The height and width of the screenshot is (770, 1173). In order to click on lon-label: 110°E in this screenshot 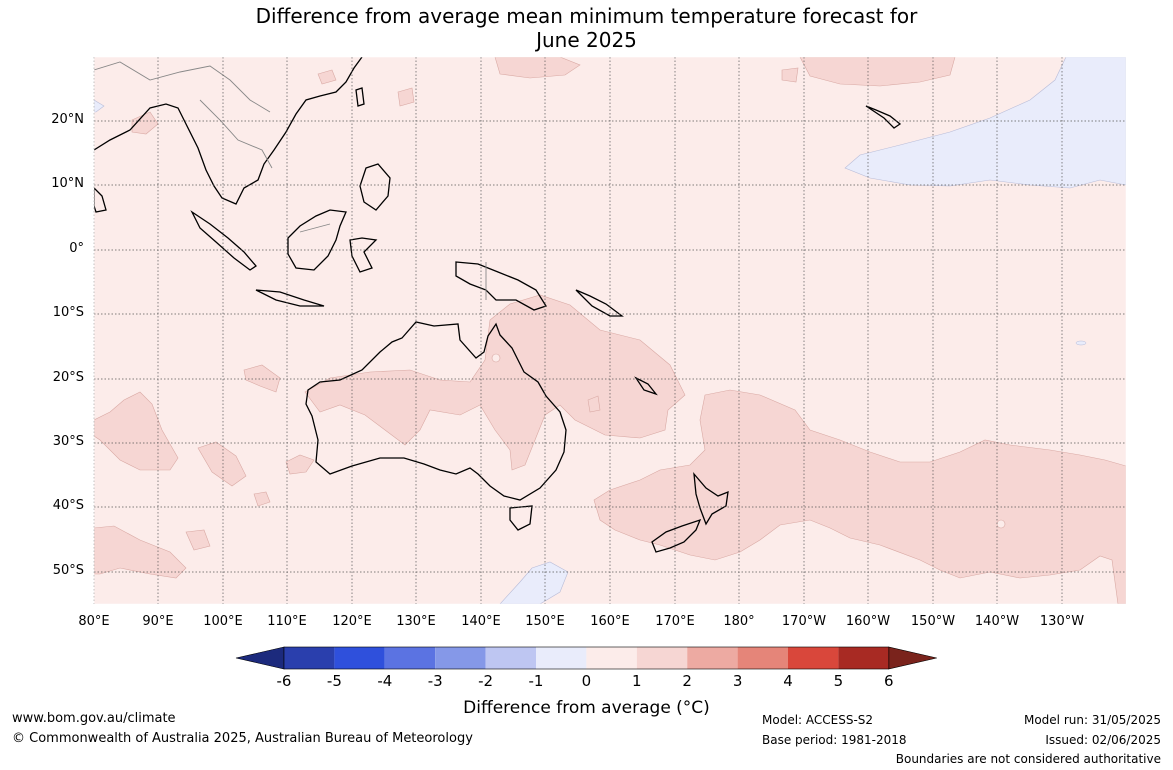, I will do `click(287, 621)`.